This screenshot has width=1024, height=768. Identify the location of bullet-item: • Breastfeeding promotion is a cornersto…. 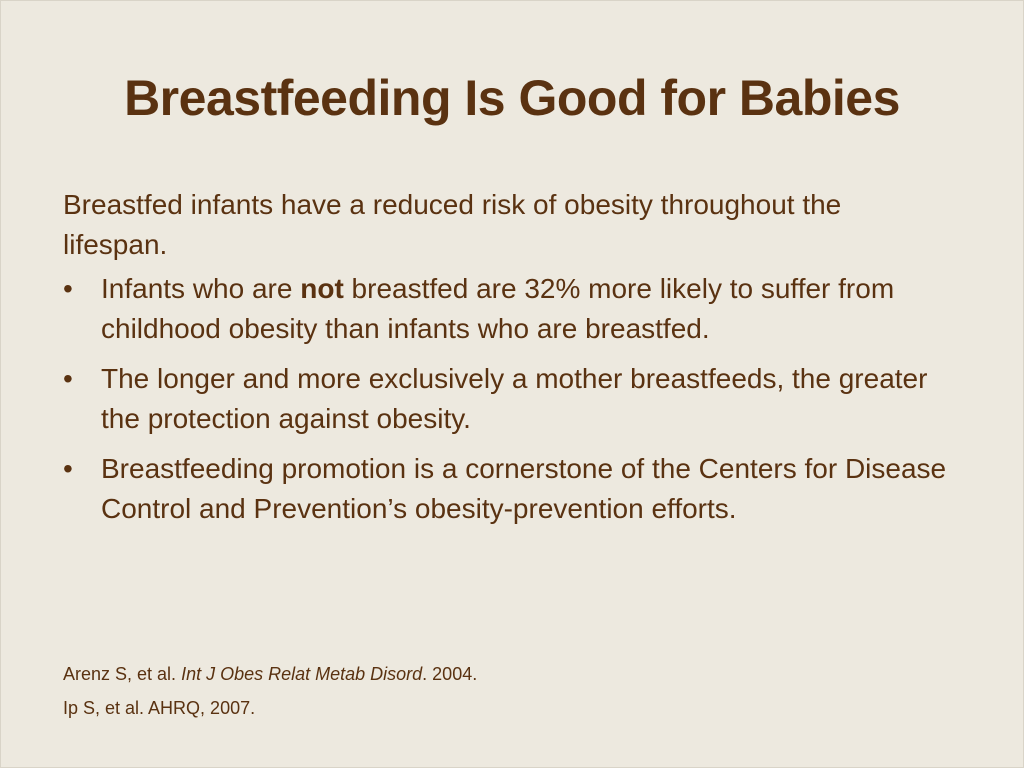
(508, 489).